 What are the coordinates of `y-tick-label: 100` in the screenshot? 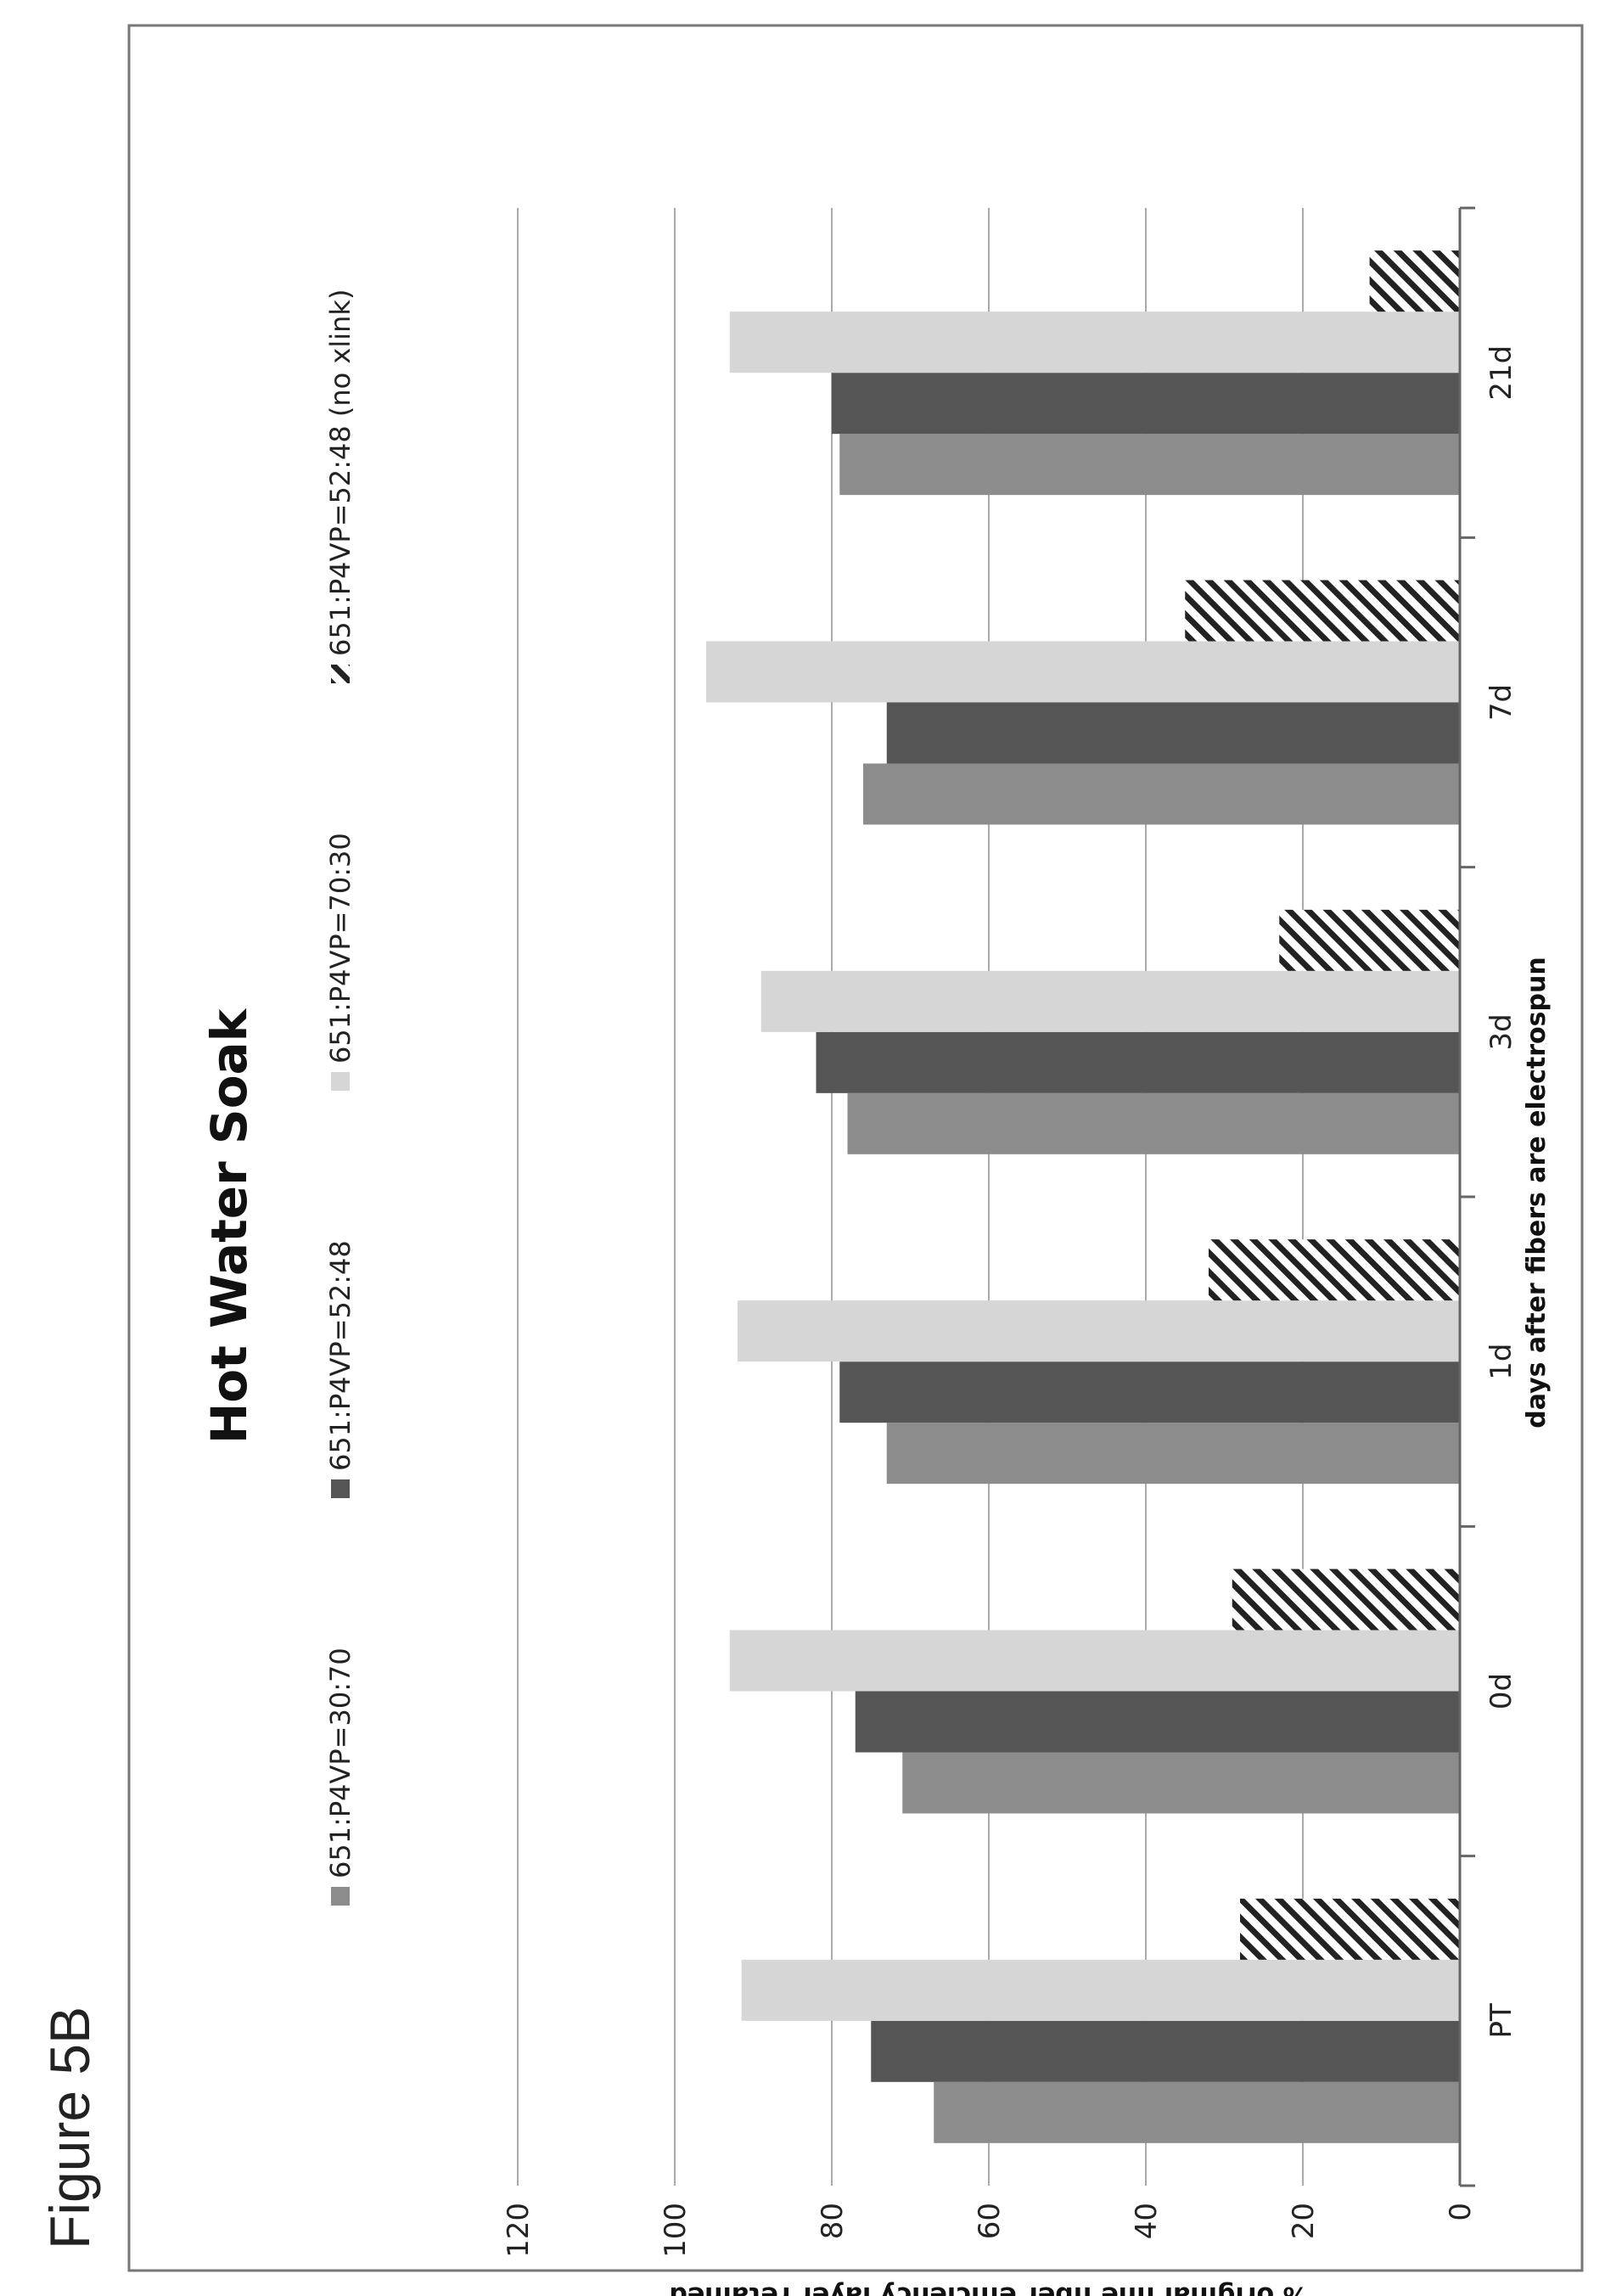 It's located at (676, 2230).